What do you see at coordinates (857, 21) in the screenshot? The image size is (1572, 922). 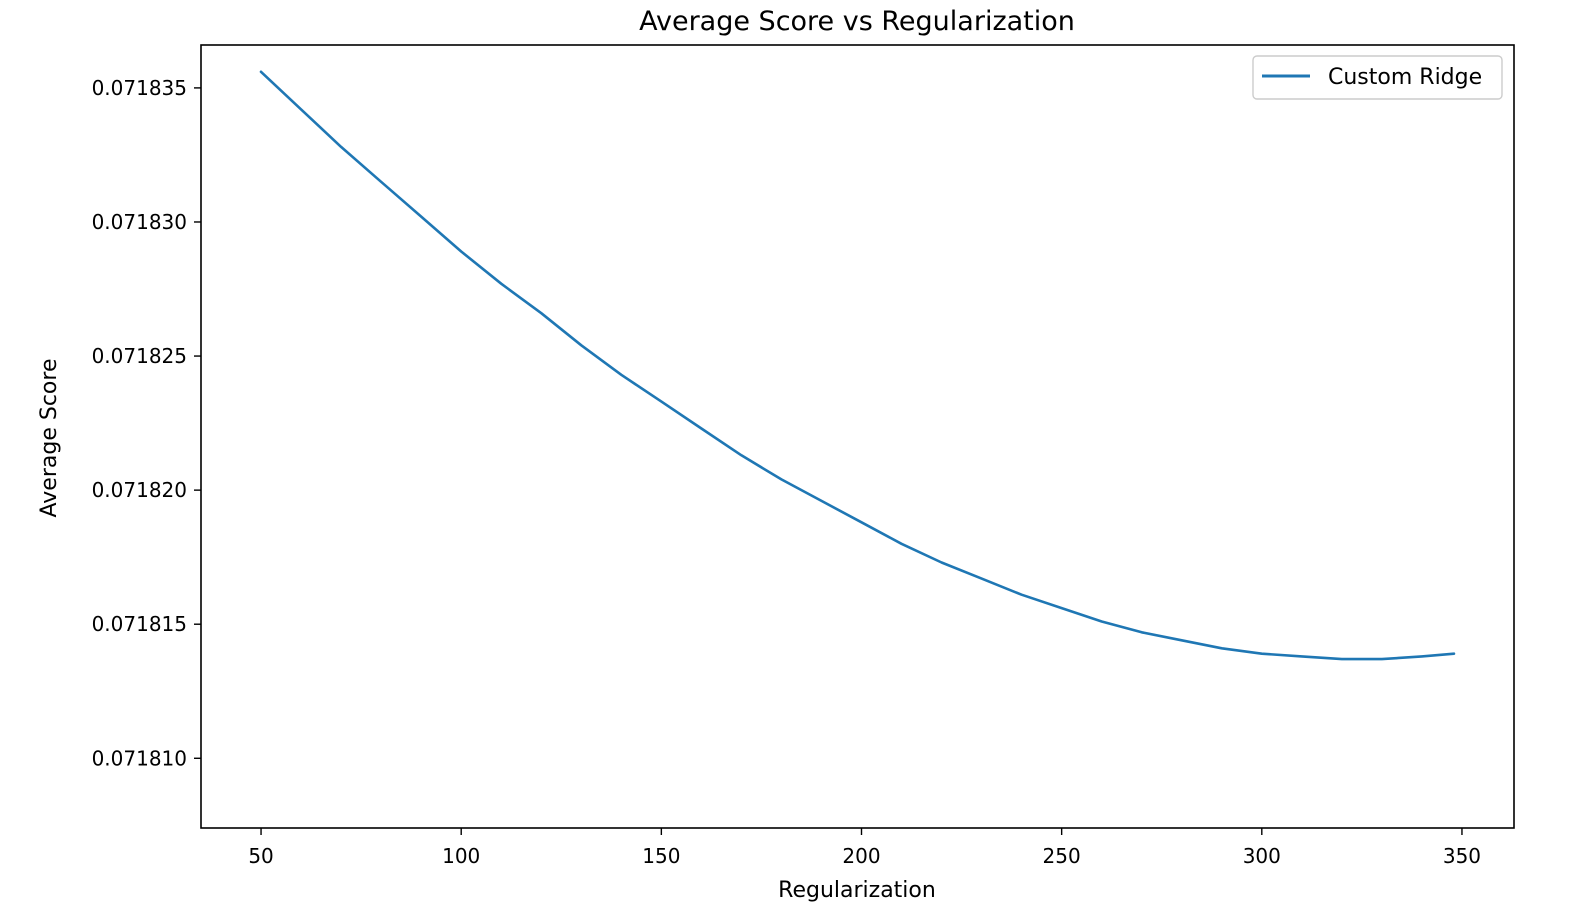 I see `chart-title: Average Score vs Regularization` at bounding box center [857, 21].